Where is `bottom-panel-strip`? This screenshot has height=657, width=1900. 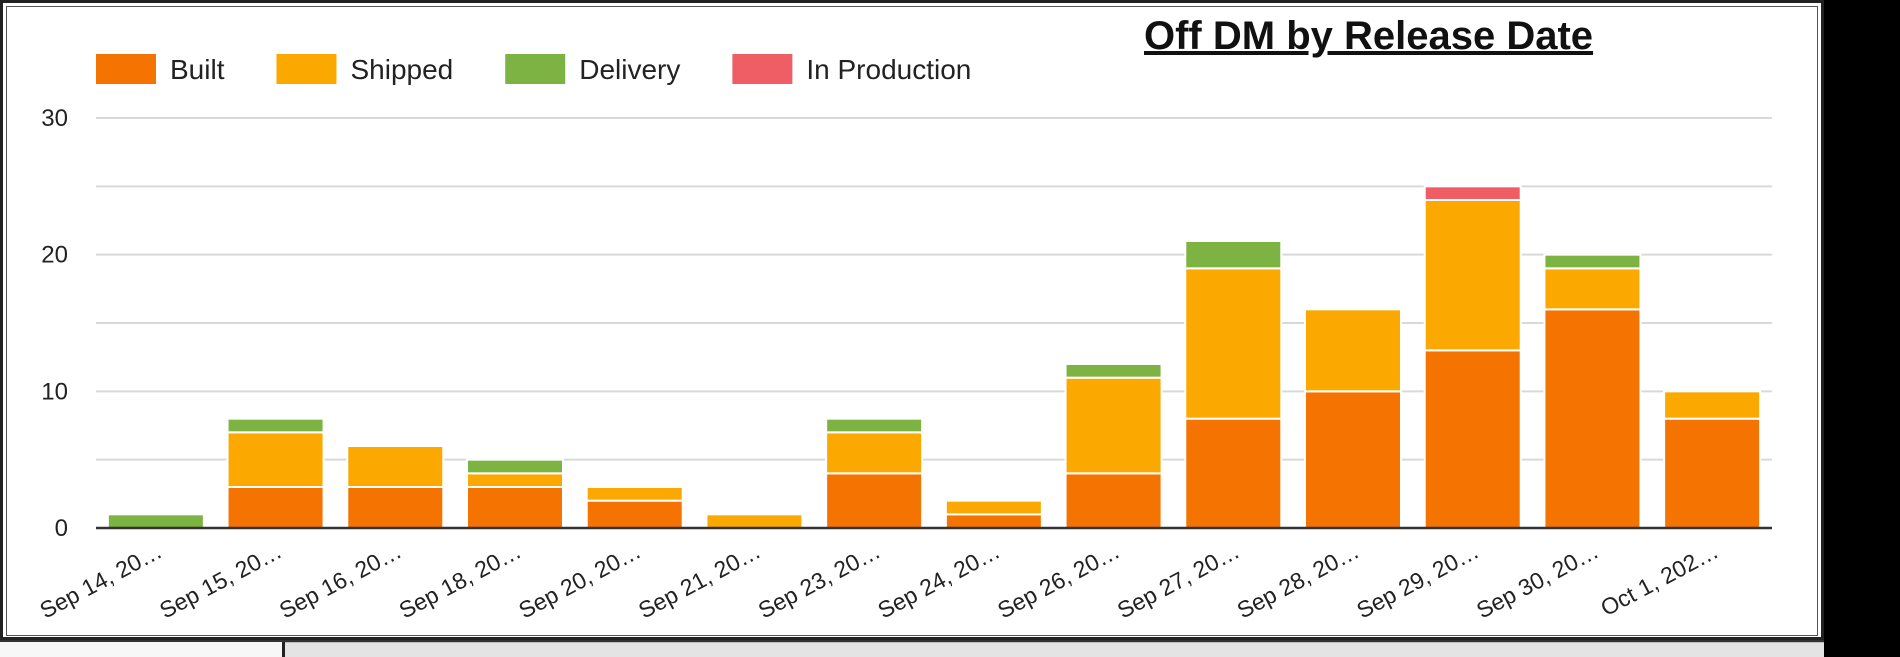 bottom-panel-strip is located at coordinates (912, 648).